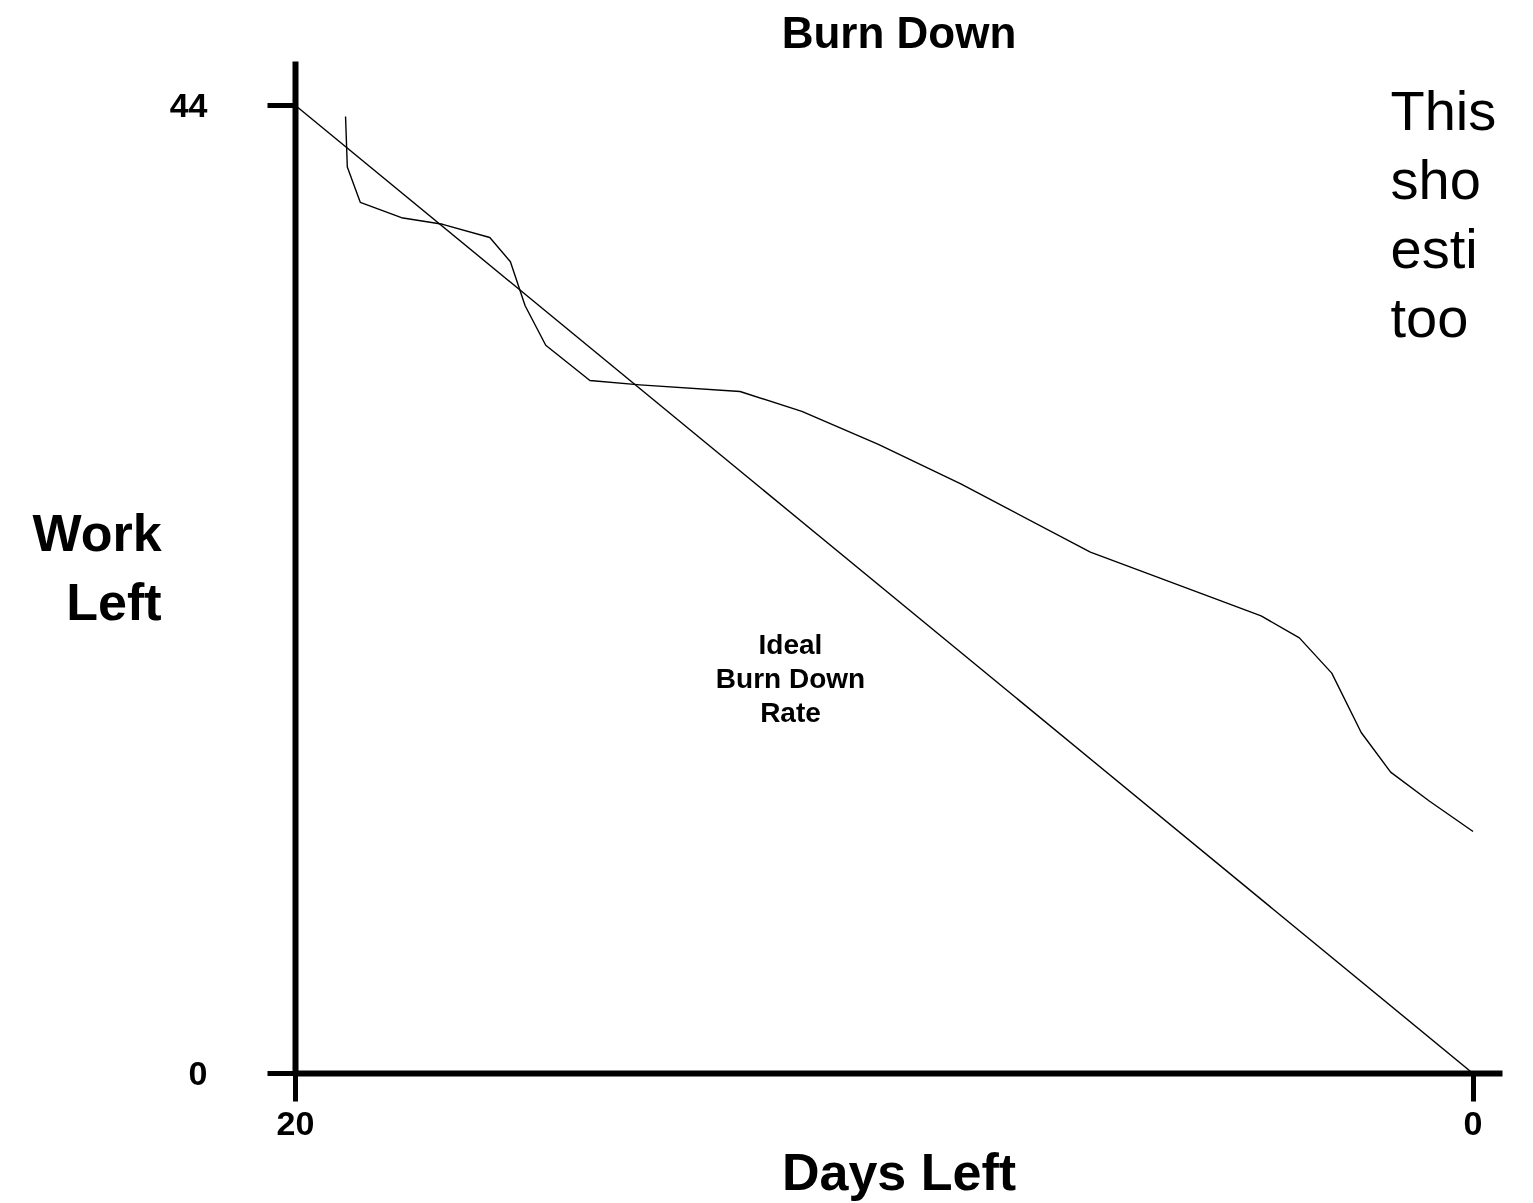 Image resolution: width=1533 pixels, height=1203 pixels. I want to click on annotation: This sho esti too, so click(1443, 214).